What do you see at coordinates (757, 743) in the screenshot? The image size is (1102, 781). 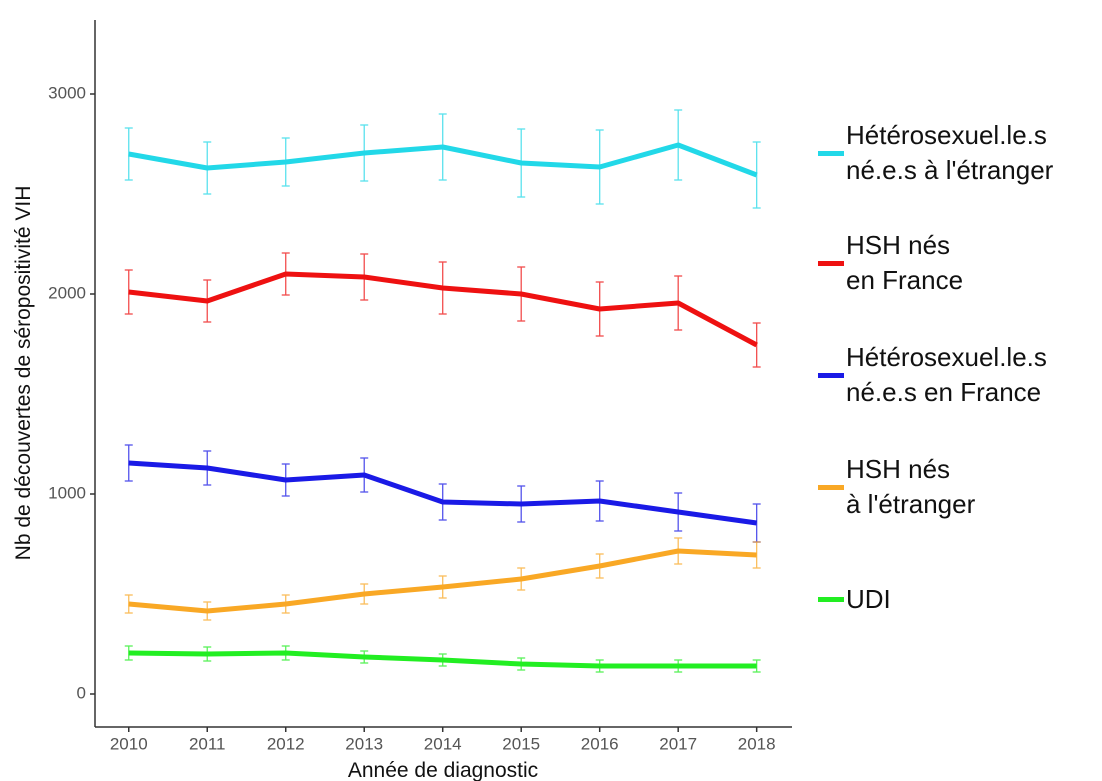 I see `x-tick-label: 2018` at bounding box center [757, 743].